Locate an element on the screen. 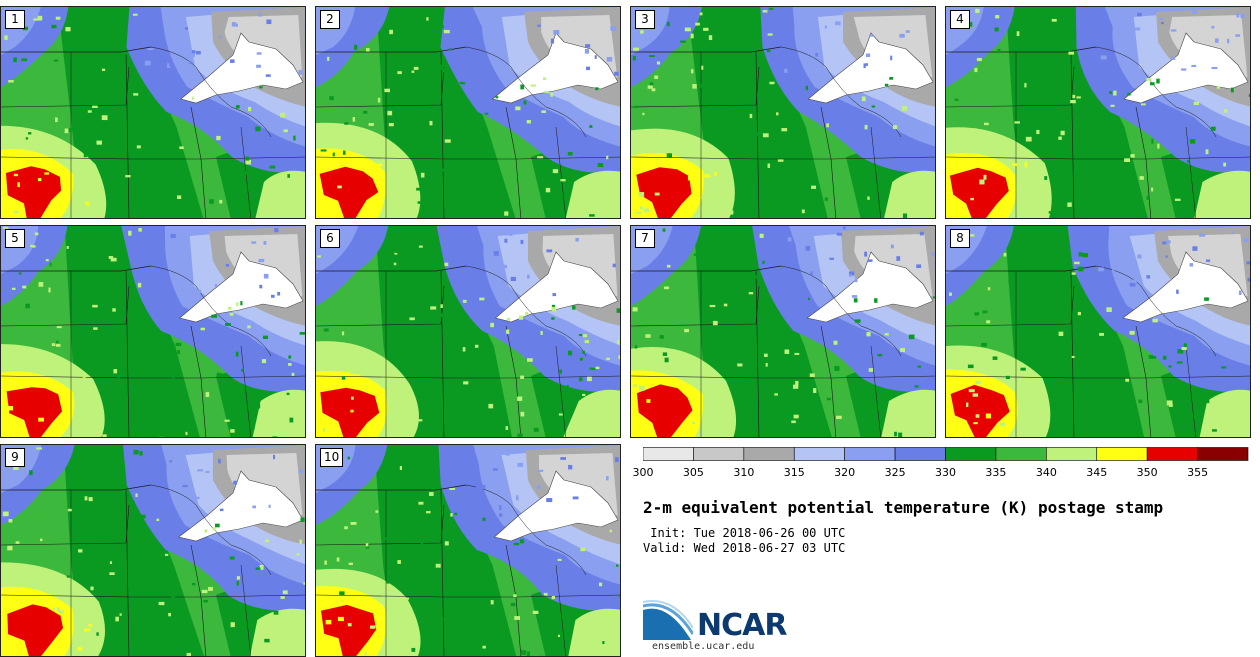 This screenshot has height=657, width=1260. member-label: 10 is located at coordinates (332, 457).